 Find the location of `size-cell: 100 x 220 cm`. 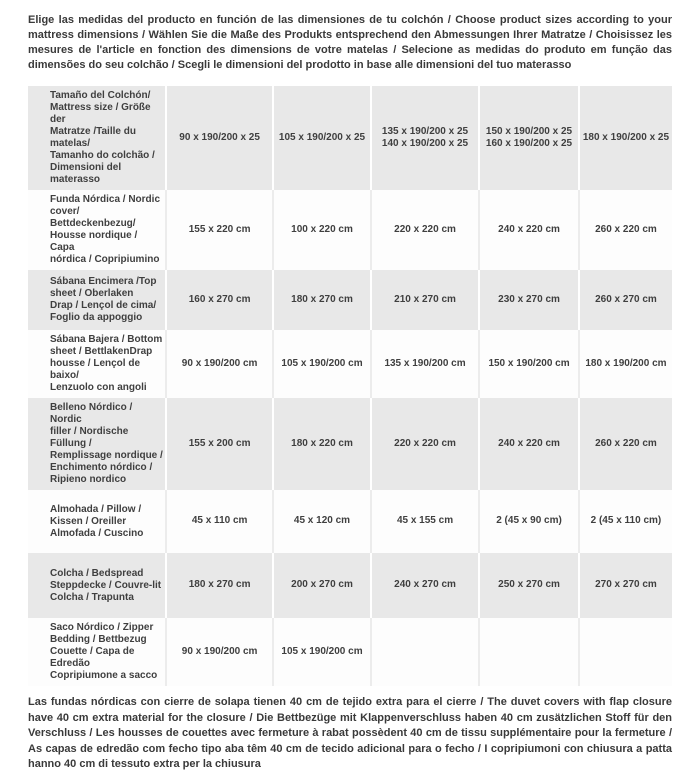

size-cell: 100 x 220 cm is located at coordinates (321, 230).